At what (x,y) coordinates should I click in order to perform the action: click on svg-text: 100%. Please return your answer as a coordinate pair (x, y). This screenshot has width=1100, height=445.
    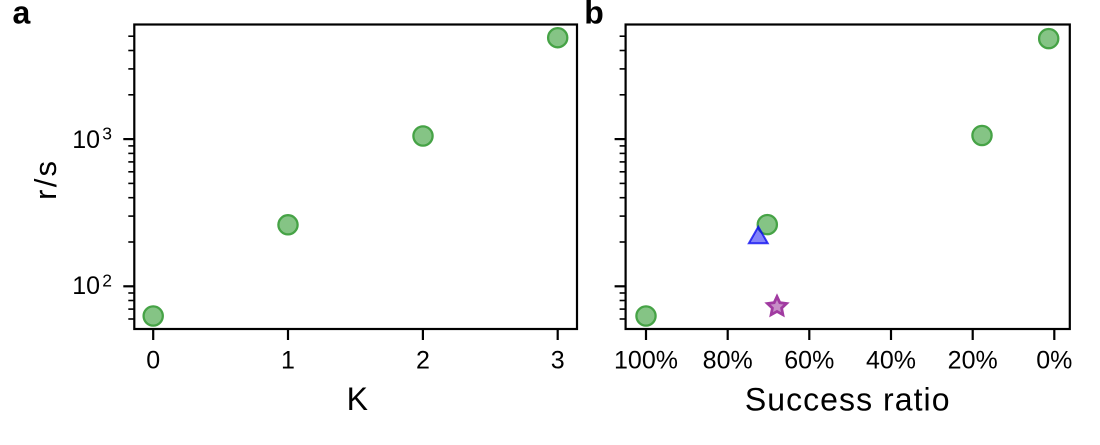
    Looking at the image, I should click on (646, 361).